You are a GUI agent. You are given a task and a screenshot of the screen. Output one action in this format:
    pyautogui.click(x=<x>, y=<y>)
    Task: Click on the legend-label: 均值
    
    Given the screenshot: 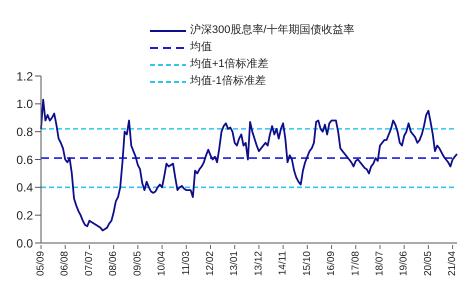 What is the action you would take?
    pyautogui.click(x=201, y=47)
    